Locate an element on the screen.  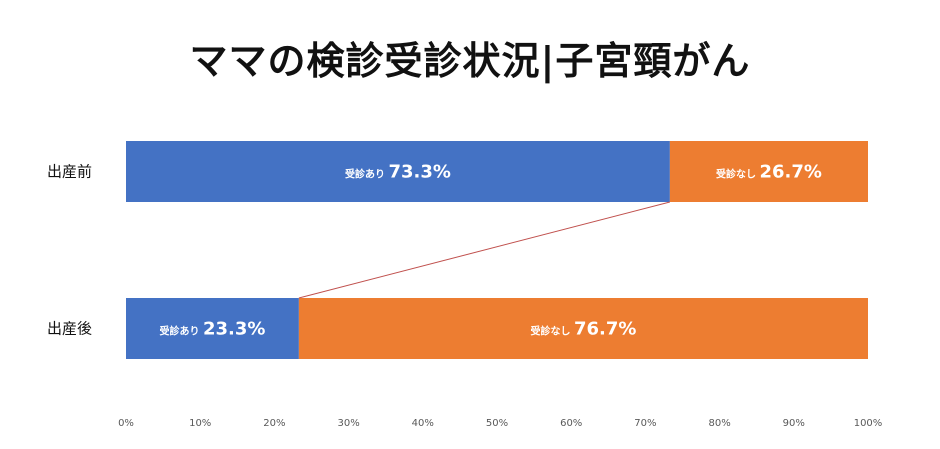
x-axis: 0% 10% 20% 30% 40% 50% 60% 70% 80% 90% 100% is located at coordinates (500, 423).